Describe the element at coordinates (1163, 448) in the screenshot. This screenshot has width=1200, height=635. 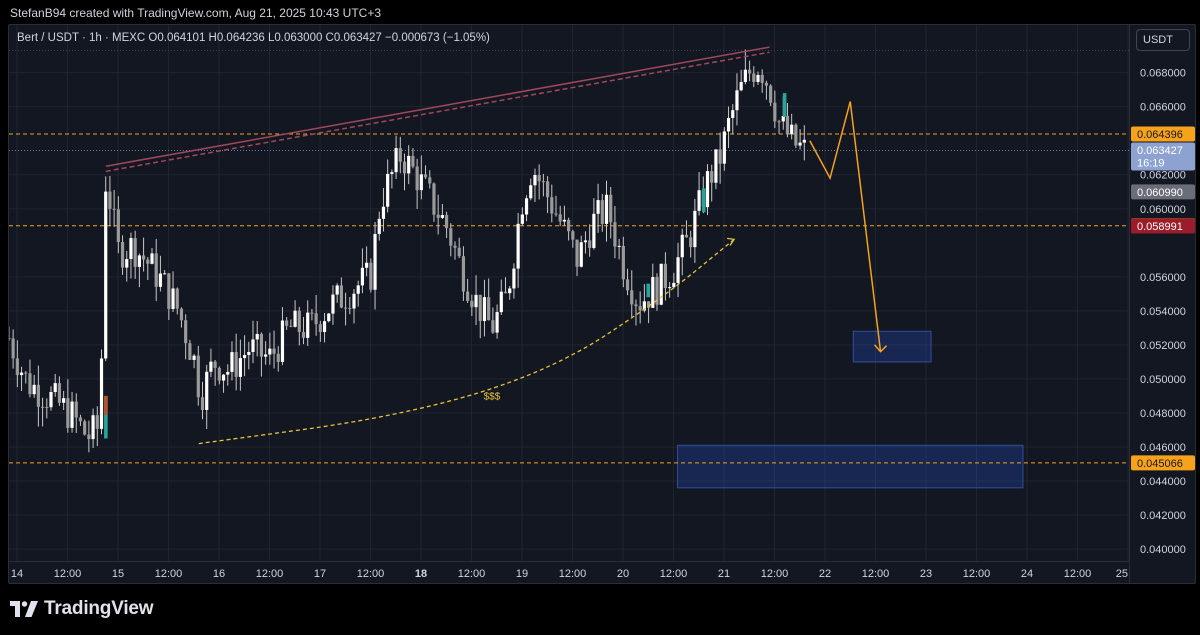
I see `price-tick-label: 0.046000` at that location.